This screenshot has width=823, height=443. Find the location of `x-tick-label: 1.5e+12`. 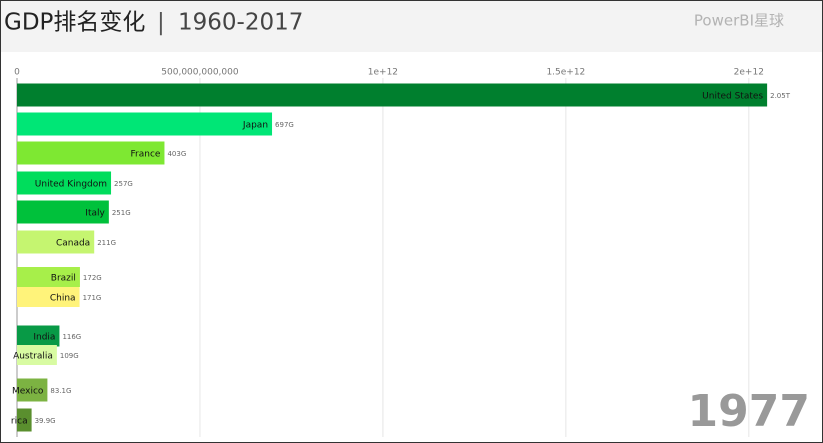

x-tick-label: 1.5e+12 is located at coordinates (565, 73).